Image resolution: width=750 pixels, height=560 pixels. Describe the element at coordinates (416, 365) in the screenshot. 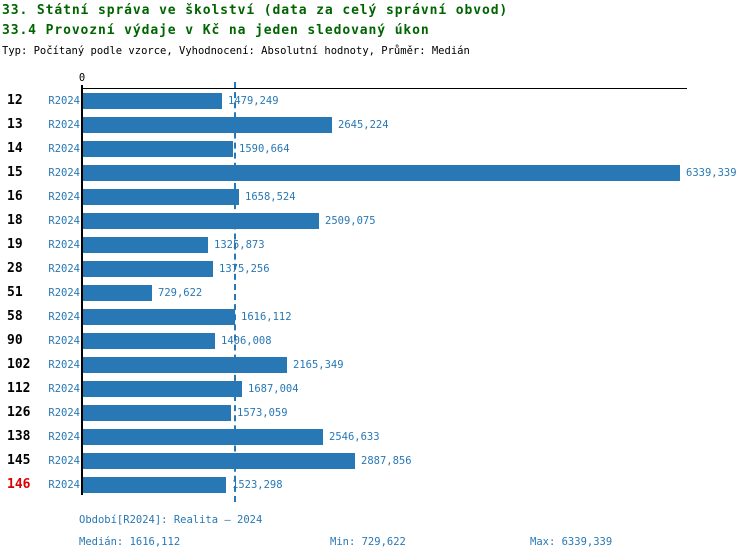

I see `bar-track: 2165,349` at that location.